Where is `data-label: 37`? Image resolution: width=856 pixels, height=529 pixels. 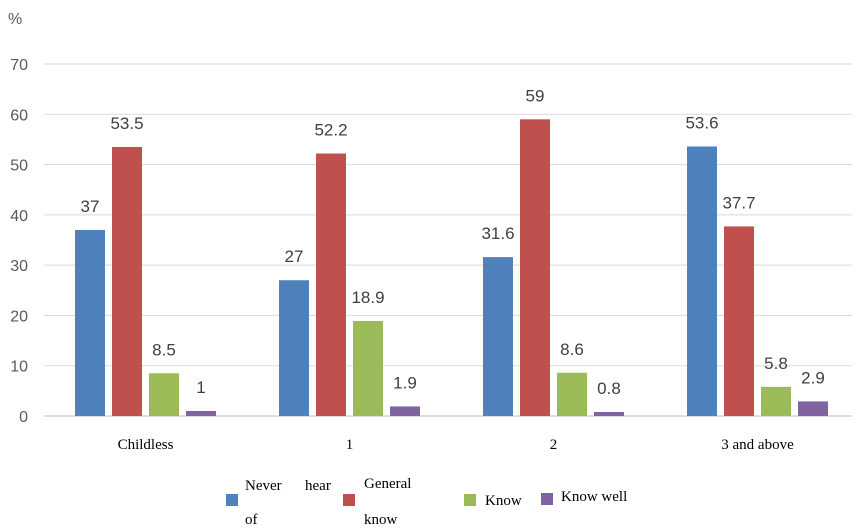
data-label: 37 is located at coordinates (90, 206).